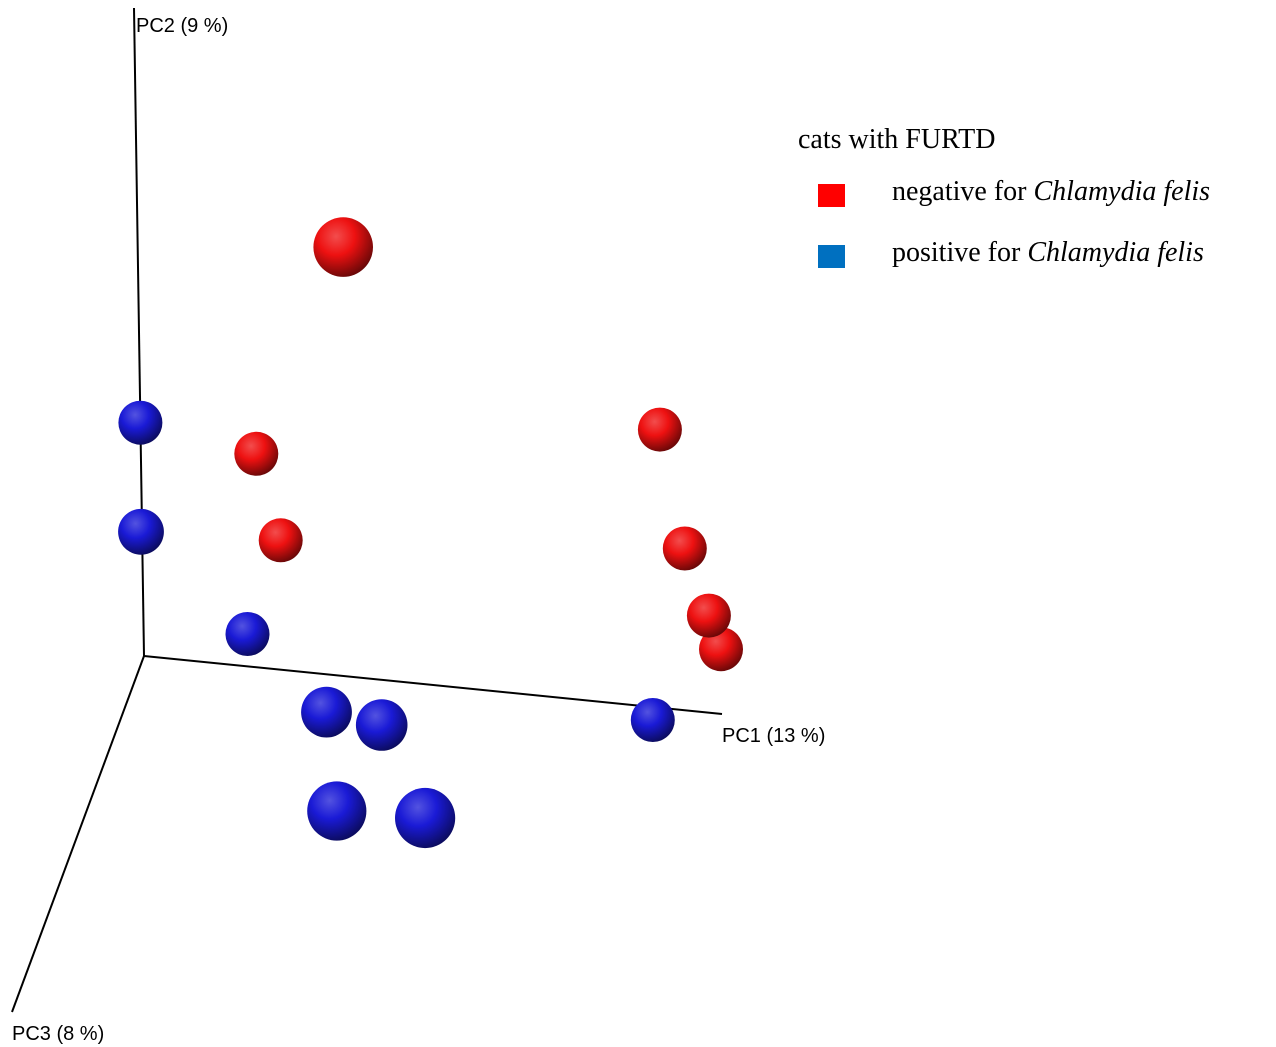  I want to click on legend-swatch-positive, so click(831, 256).